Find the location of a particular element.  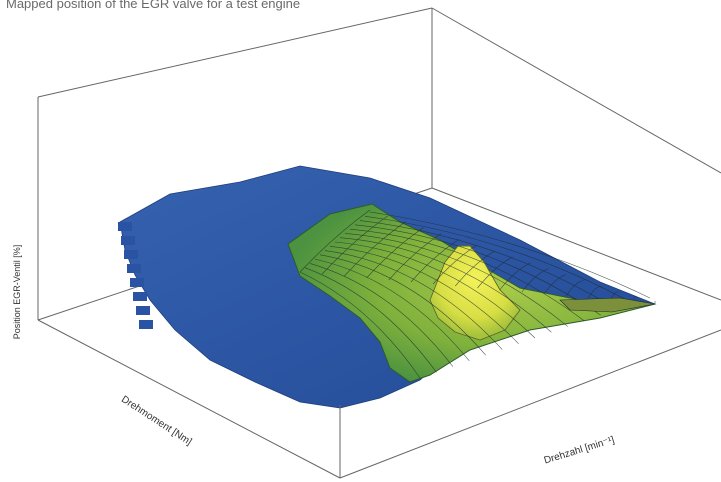

box-edge-back-right-floor is located at coordinates (576, 244).